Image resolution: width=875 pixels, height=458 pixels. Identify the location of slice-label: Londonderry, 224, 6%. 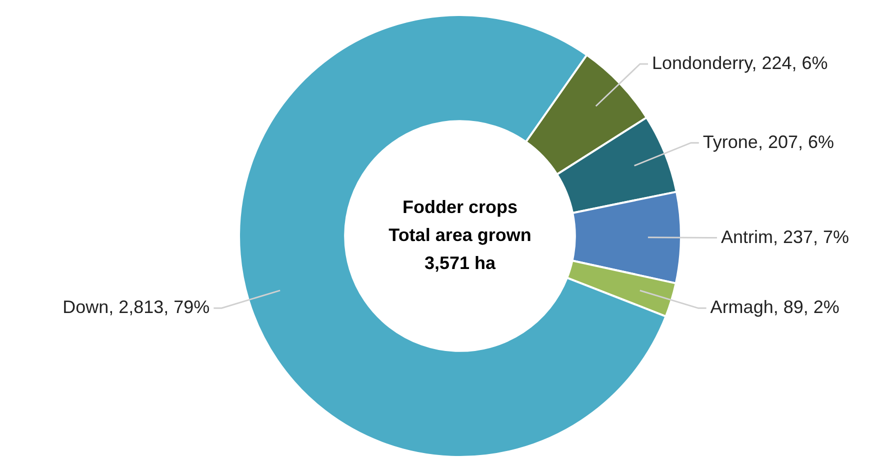
(740, 62).